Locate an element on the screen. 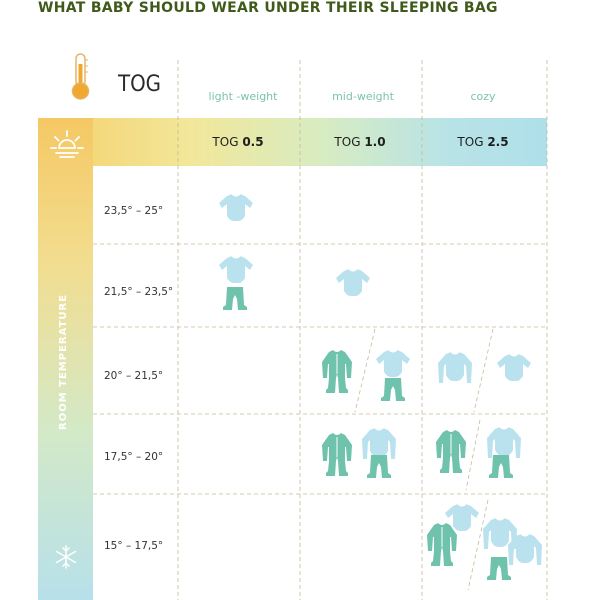  column-name-mid: mid-weight is located at coordinates (363, 96).